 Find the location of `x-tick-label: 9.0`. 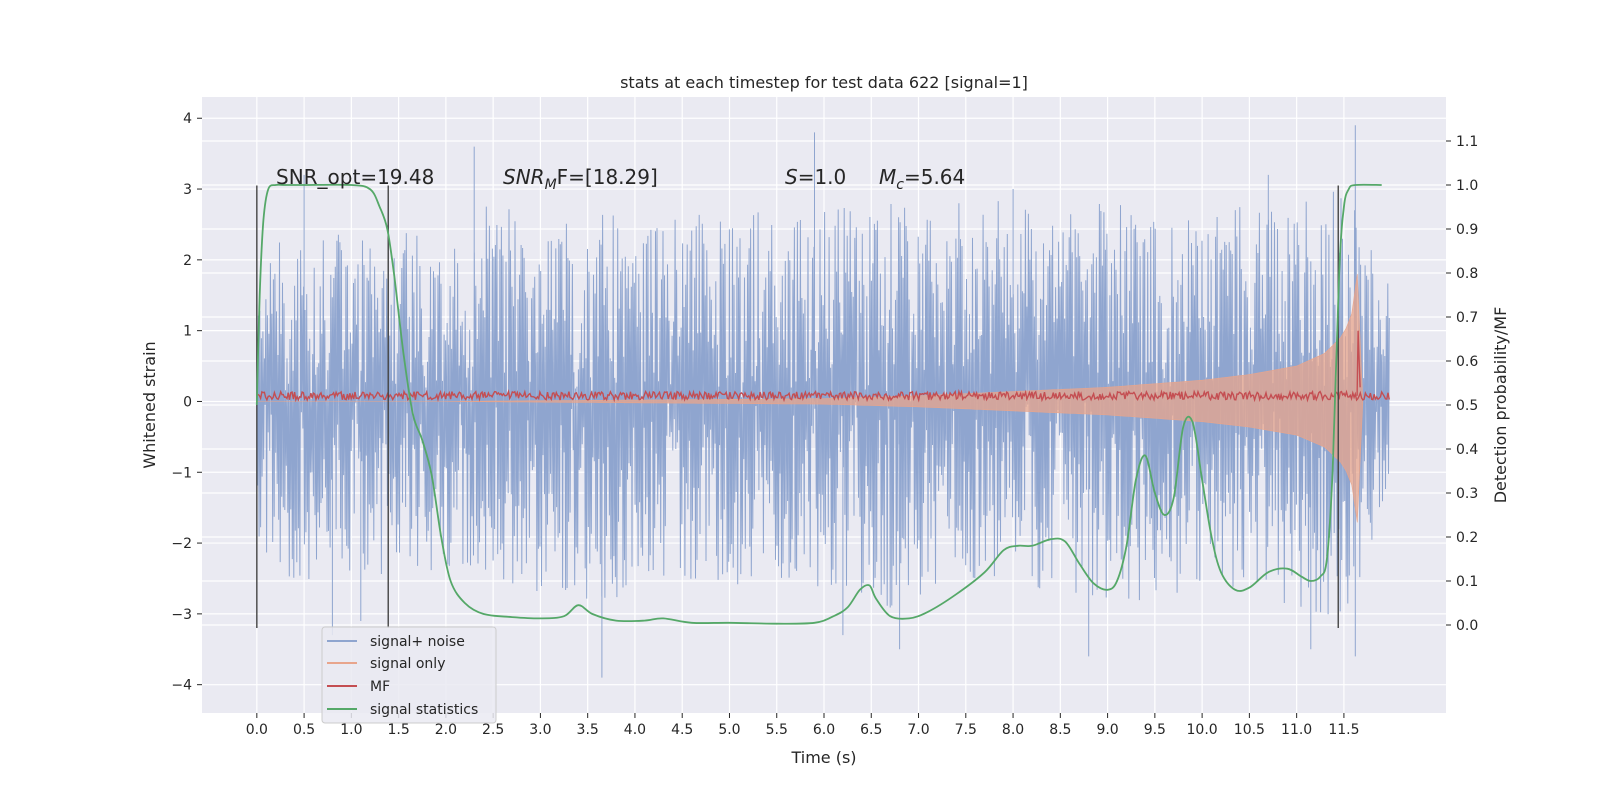

x-tick-label: 9.0 is located at coordinates (1107, 730).